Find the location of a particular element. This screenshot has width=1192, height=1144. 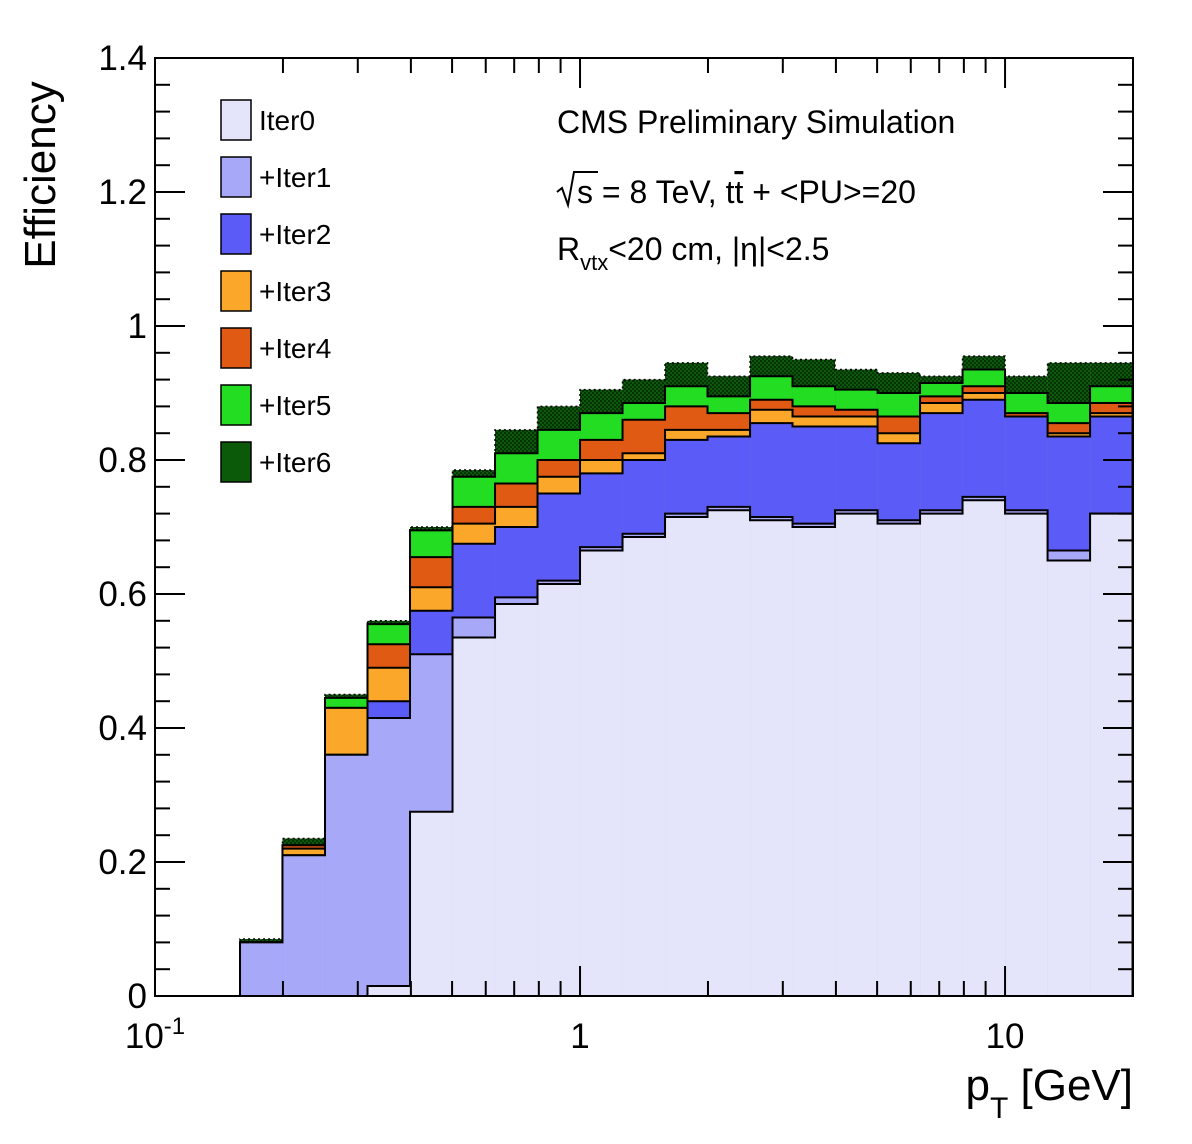

y-tick-label: 0.6 is located at coordinates (122, 594).